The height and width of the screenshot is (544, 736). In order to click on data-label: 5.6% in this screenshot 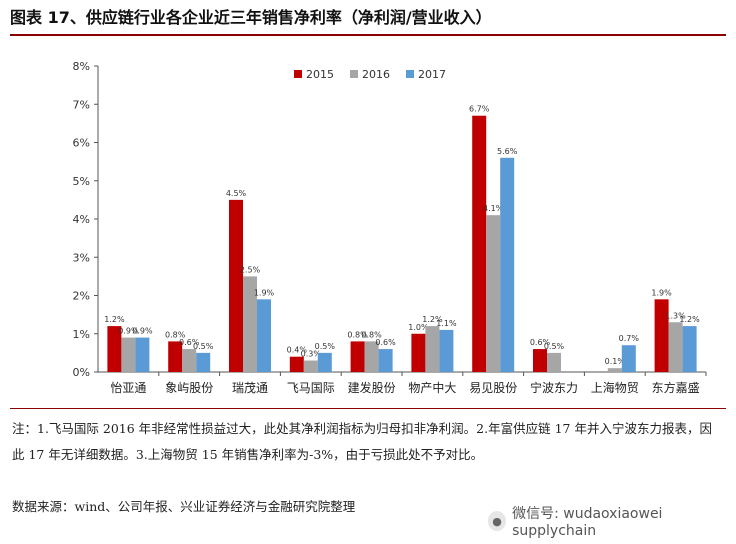, I will do `click(507, 151)`.